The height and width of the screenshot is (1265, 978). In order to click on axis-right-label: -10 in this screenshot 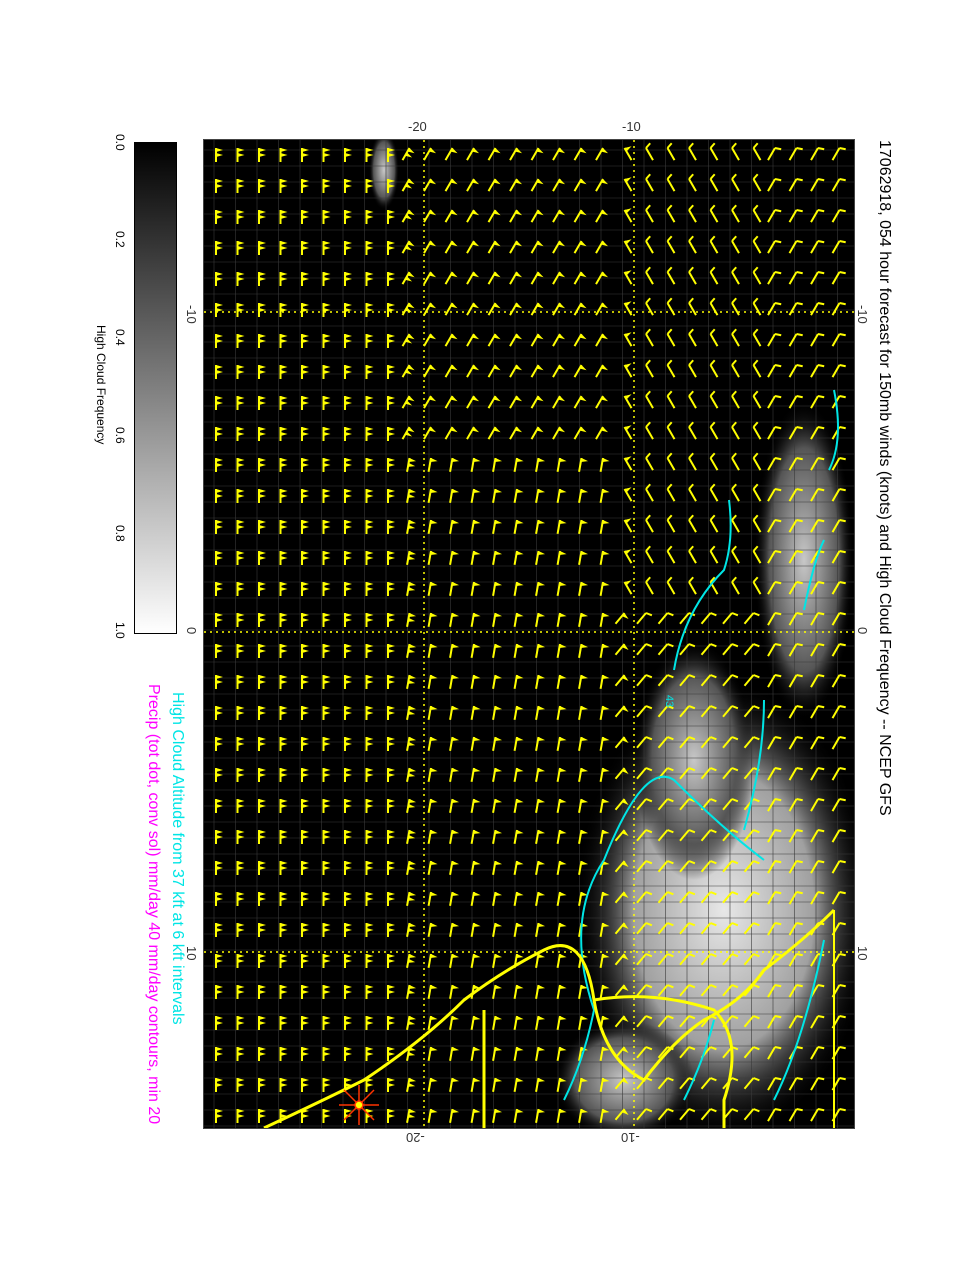, I will do `click(862, 314)`.